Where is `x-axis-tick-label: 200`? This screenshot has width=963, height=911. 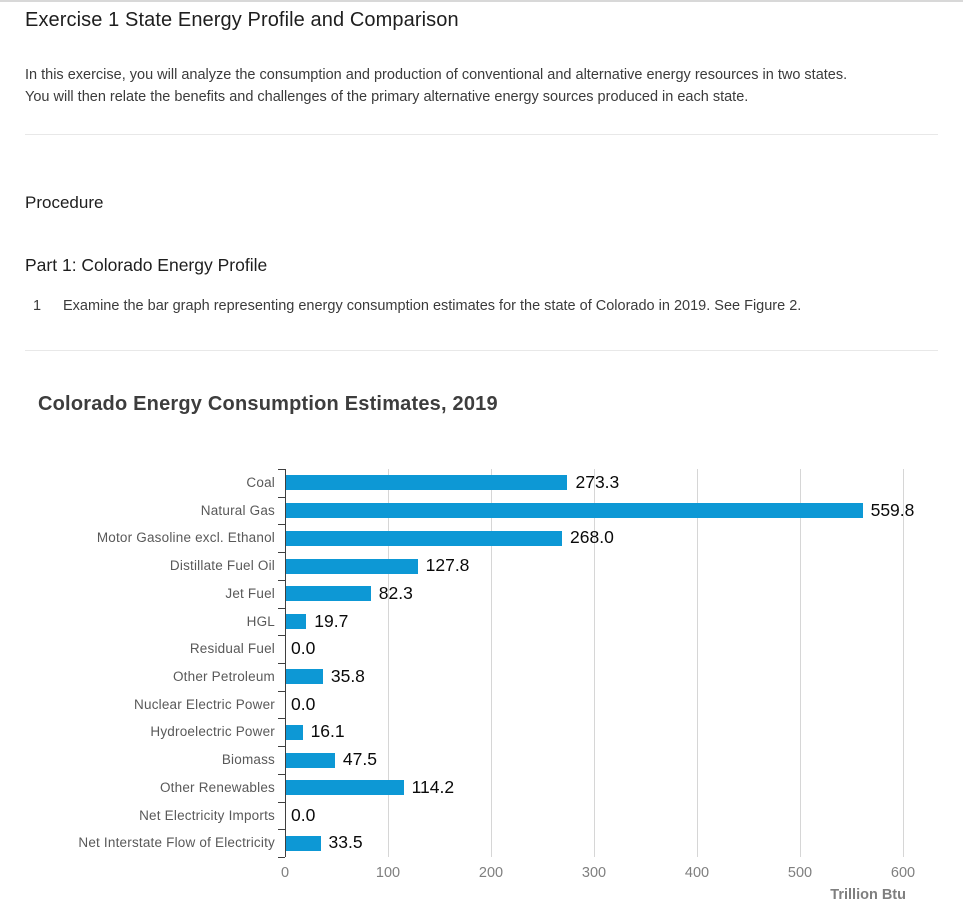 x-axis-tick-label: 200 is located at coordinates (491, 873).